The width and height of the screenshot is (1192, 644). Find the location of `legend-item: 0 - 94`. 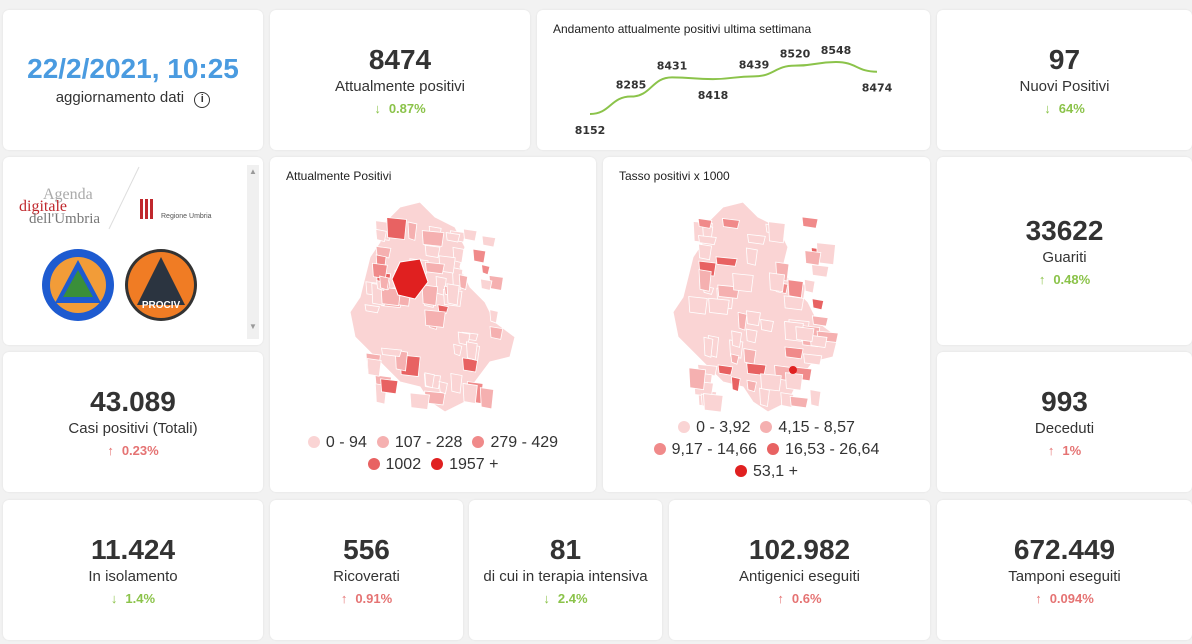

legend-item: 0 - 94 is located at coordinates (337, 442).